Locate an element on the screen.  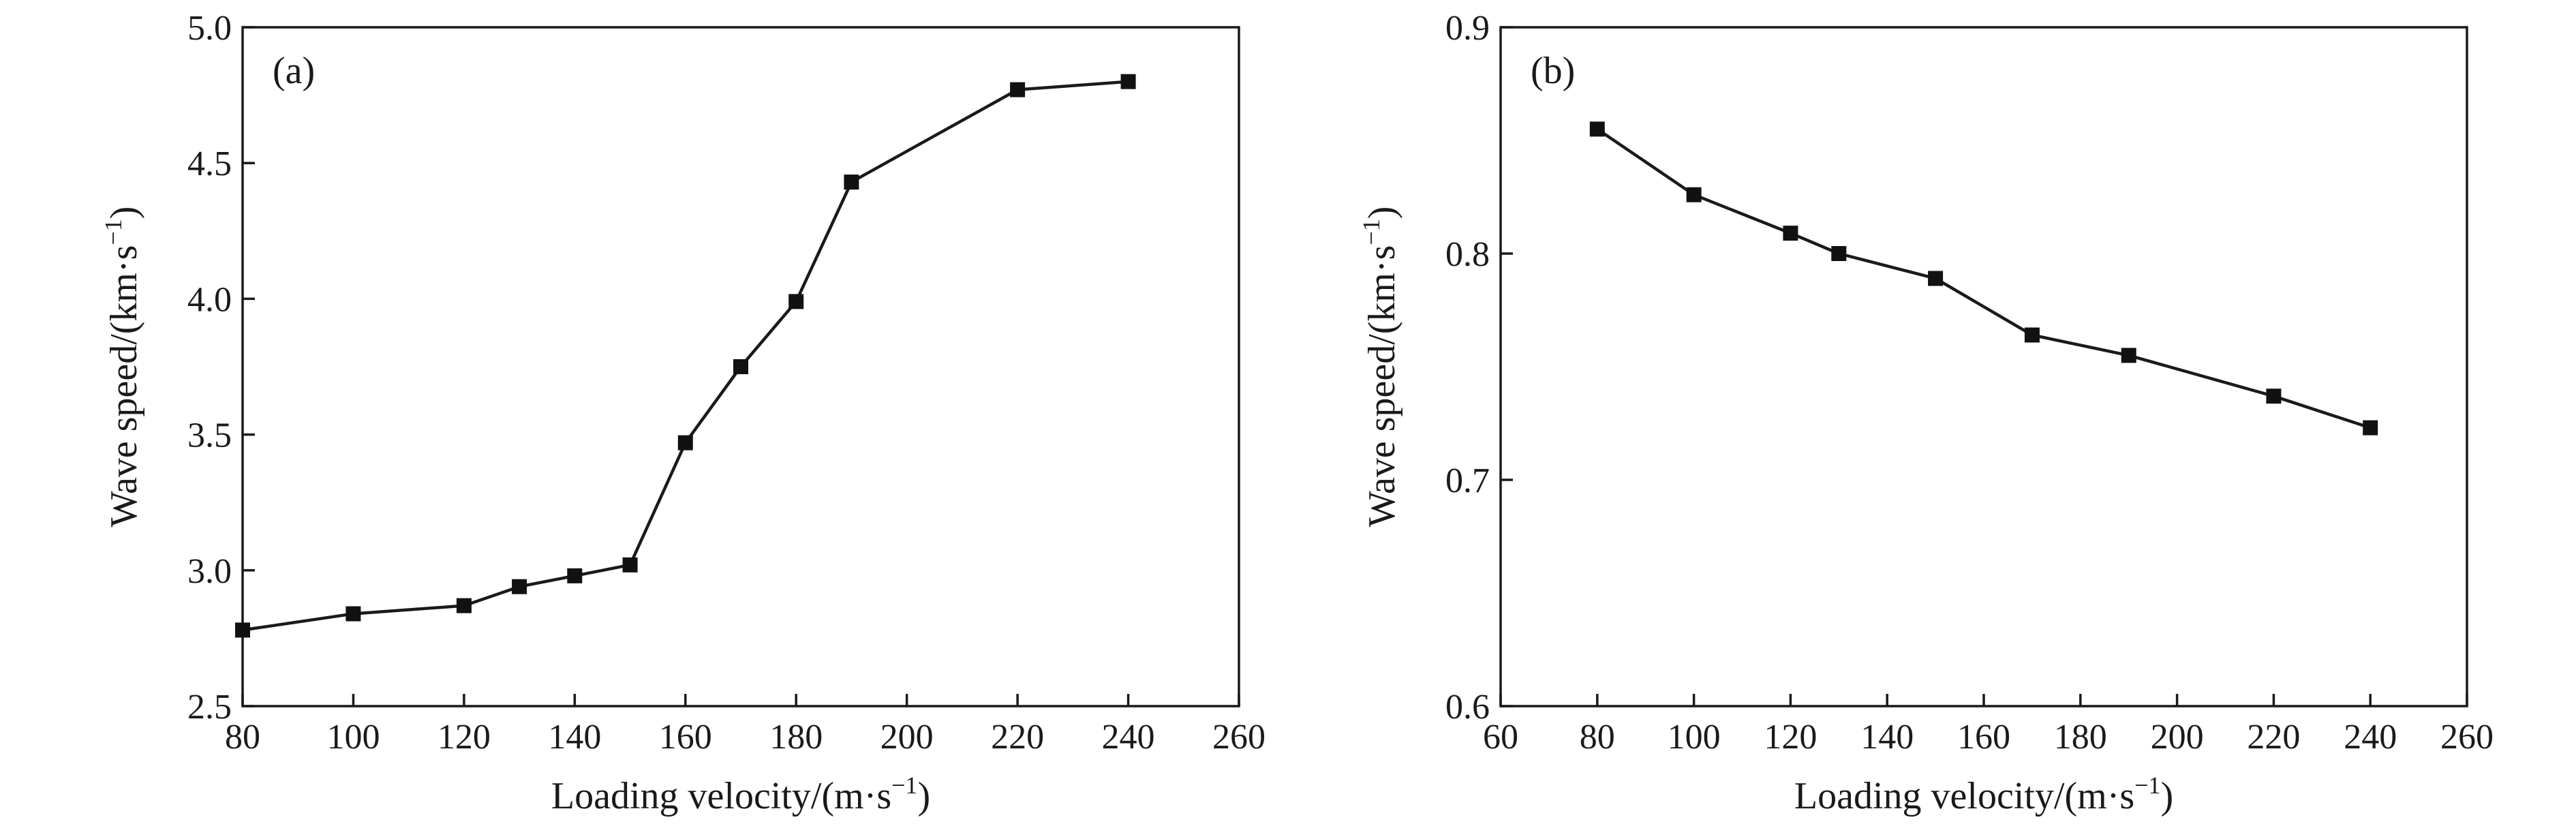
panel-b-x-tick-label-260: 260 is located at coordinates (2467, 737).